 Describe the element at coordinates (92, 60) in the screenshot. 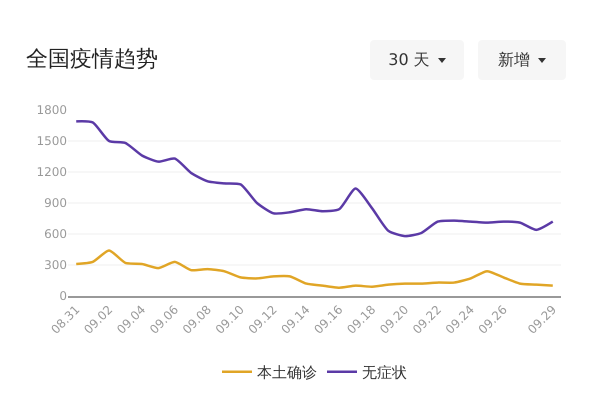

I see `chart-title: 全国疫情趋势` at that location.